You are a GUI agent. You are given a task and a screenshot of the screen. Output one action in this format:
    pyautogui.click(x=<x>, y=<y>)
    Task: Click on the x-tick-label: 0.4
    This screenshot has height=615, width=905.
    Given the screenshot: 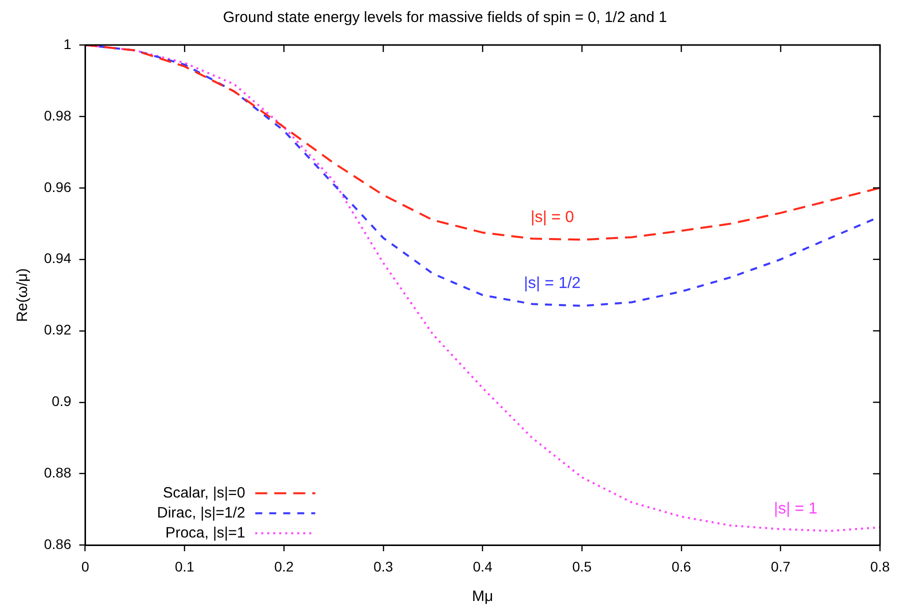 What is the action you would take?
    pyautogui.click(x=482, y=566)
    